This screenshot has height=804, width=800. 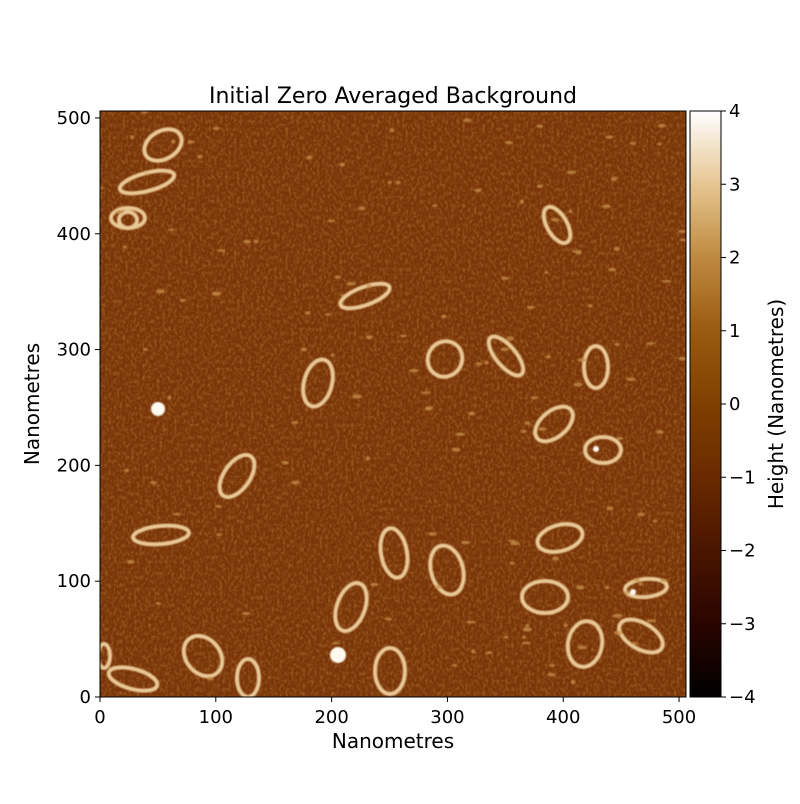 I want to click on colorbar-label: Height (Nanometres), so click(x=776, y=404).